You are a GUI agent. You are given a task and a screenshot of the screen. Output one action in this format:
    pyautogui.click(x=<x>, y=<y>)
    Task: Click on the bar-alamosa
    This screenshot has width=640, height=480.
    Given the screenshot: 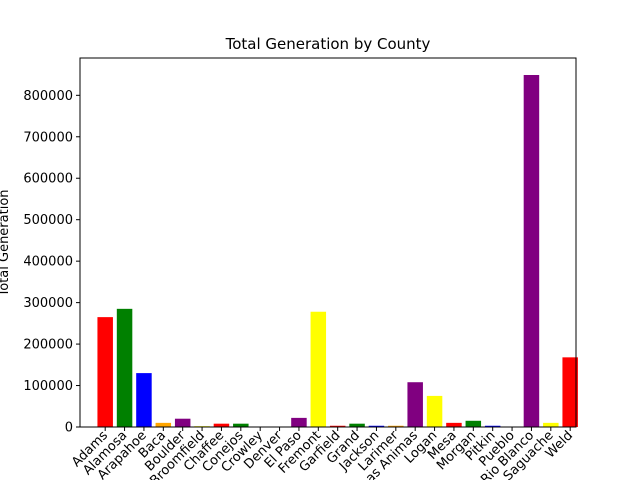 What is the action you would take?
    pyautogui.click(x=124, y=367)
    